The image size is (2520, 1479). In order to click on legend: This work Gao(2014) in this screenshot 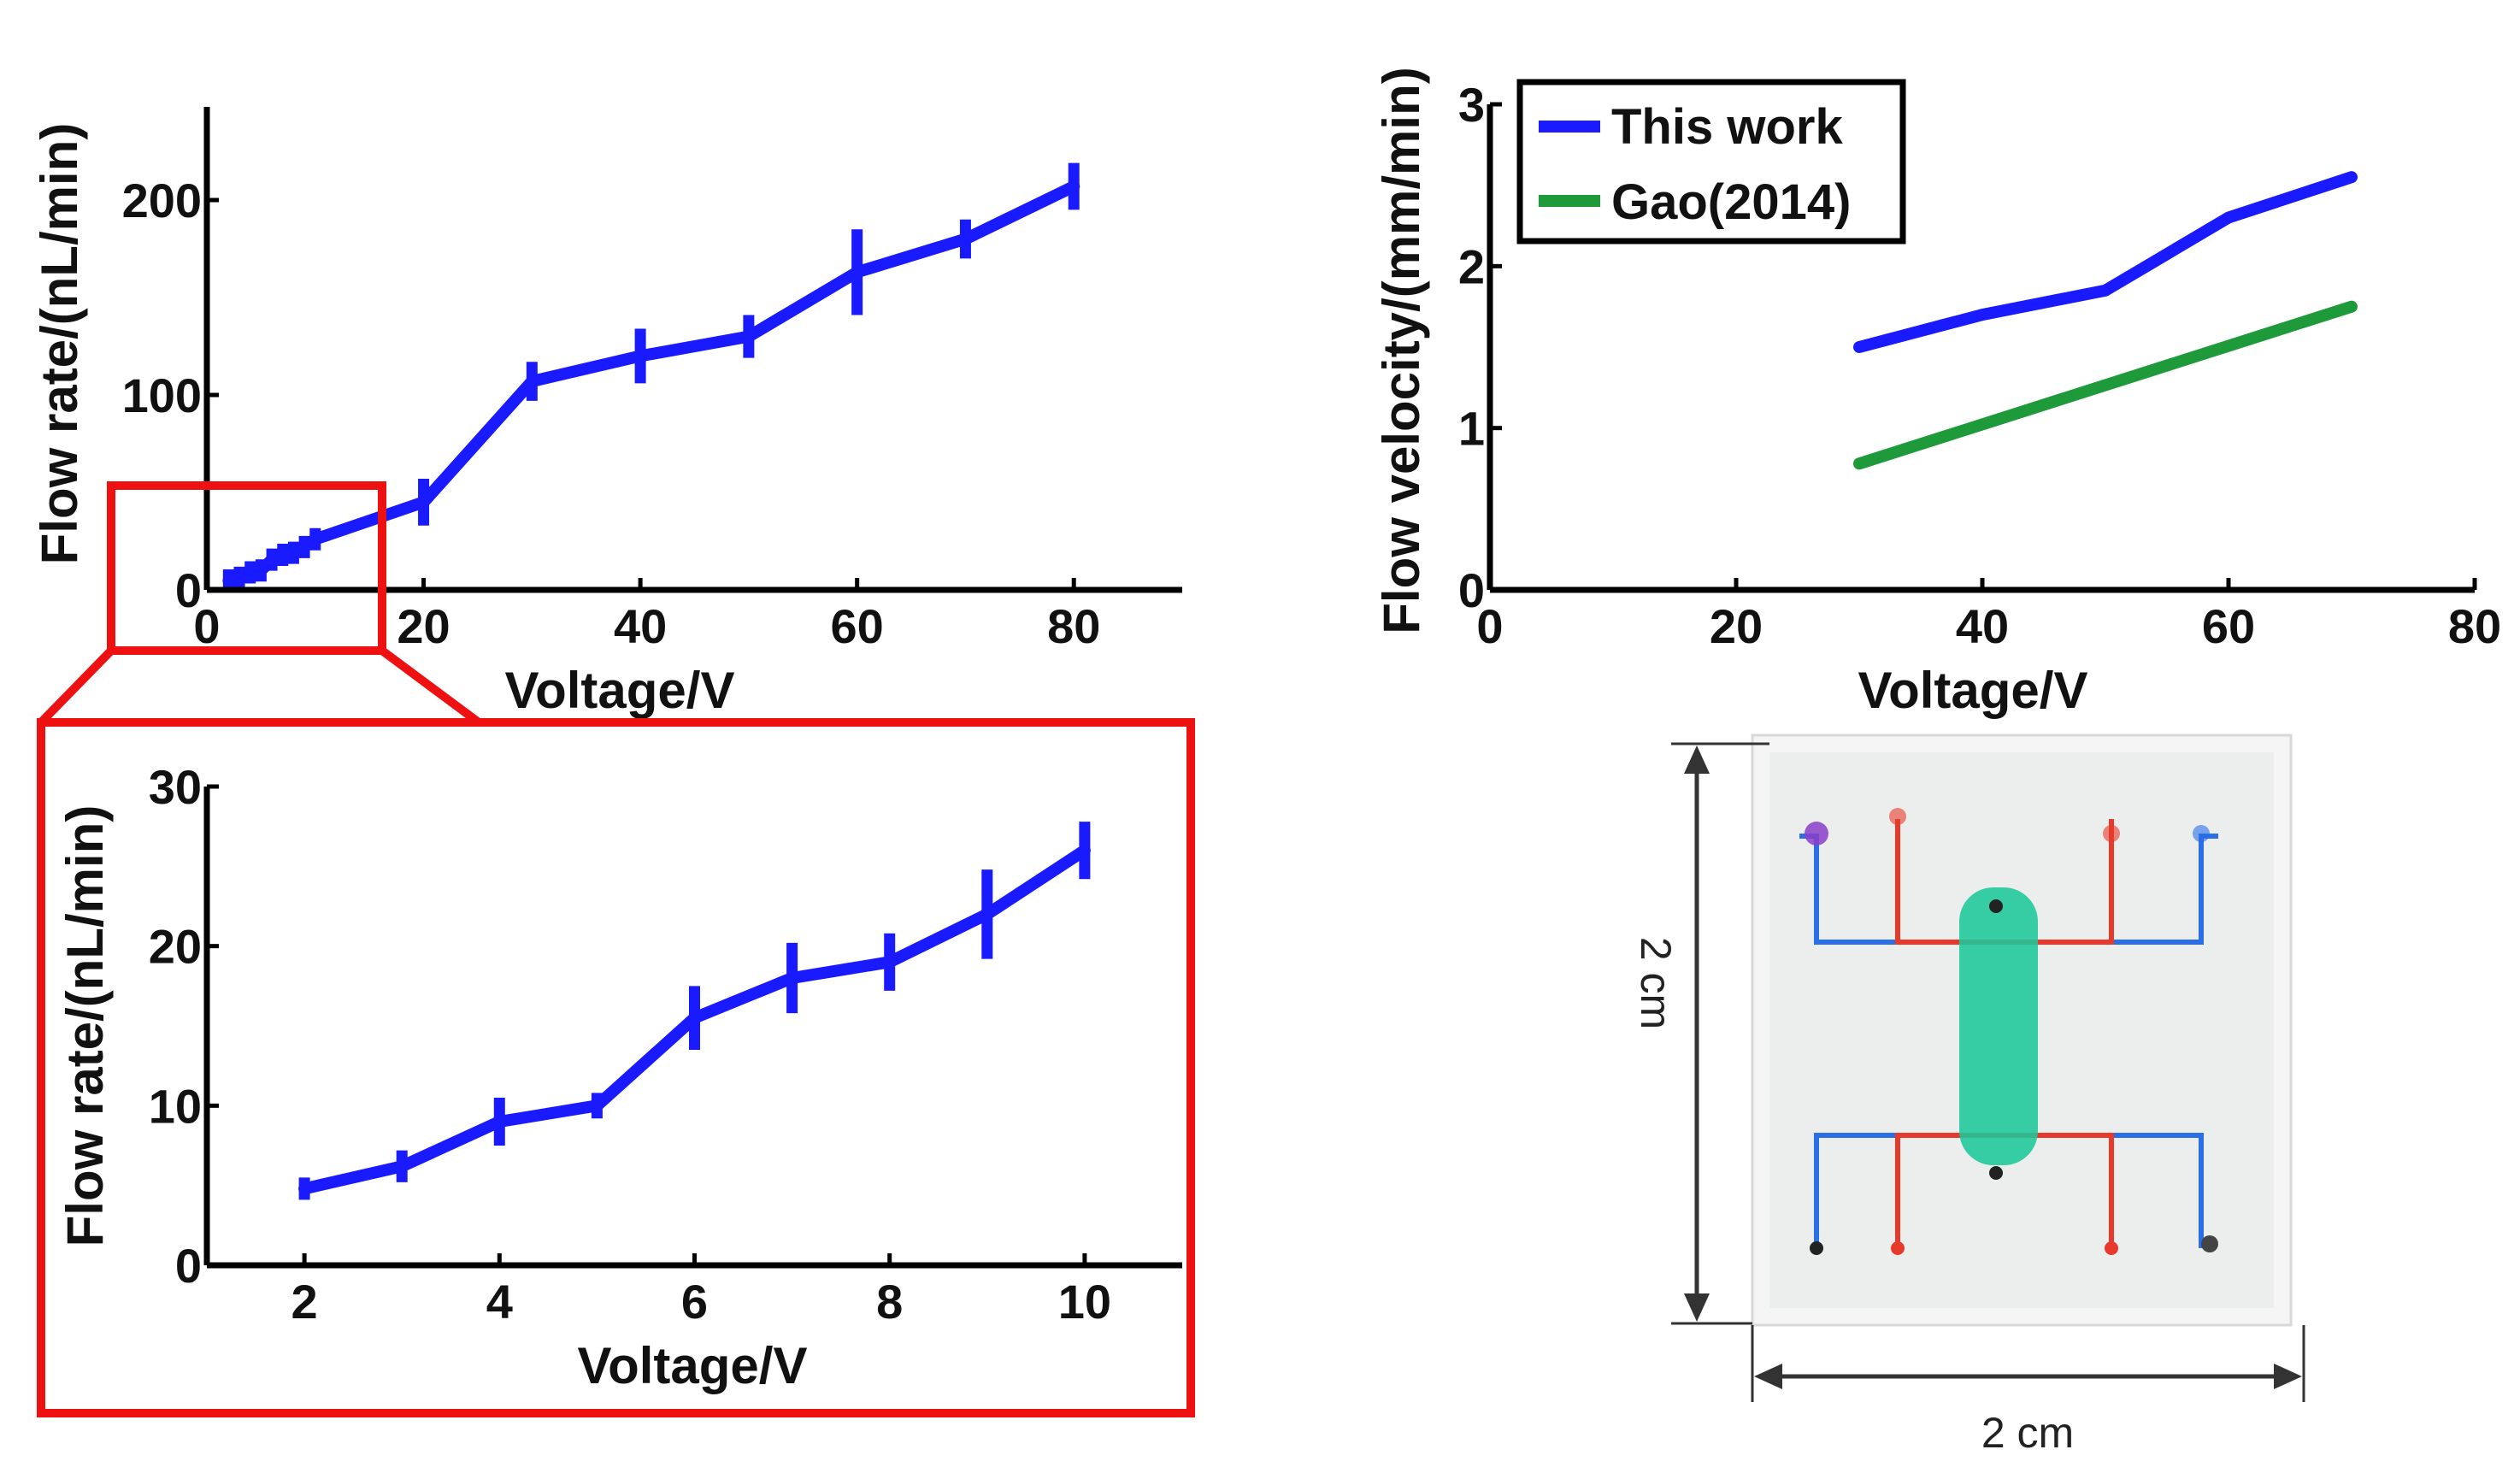, I will do `click(1711, 162)`.